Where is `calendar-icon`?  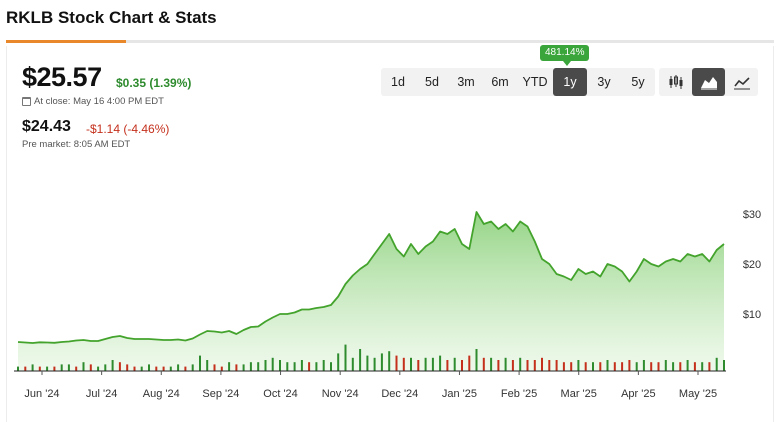 calendar-icon is located at coordinates (26, 101).